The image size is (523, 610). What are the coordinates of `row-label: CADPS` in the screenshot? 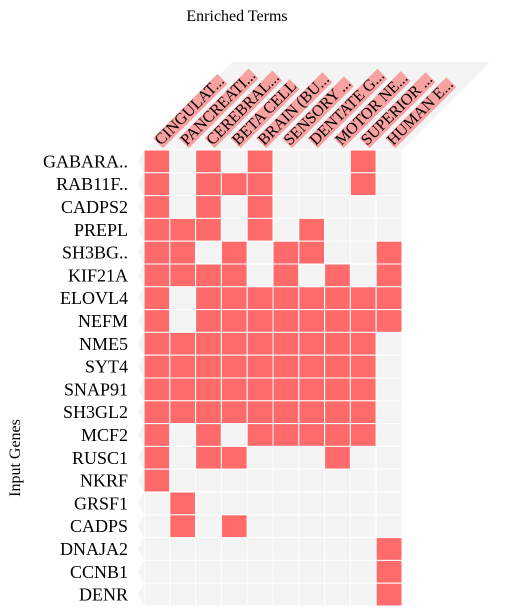 It's located at (99, 526).